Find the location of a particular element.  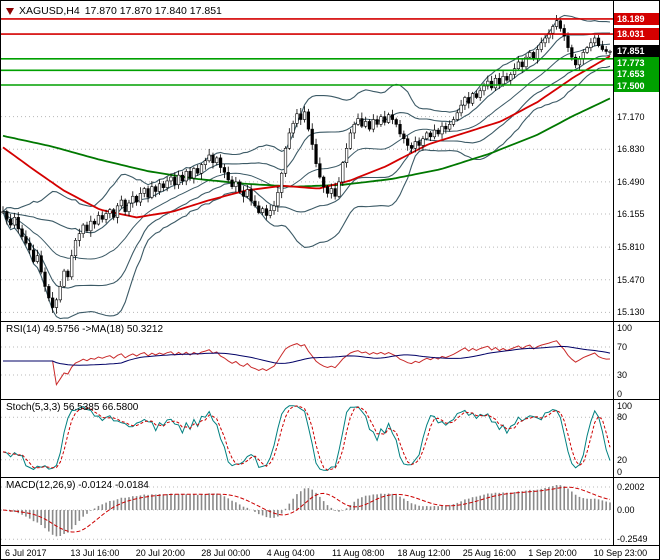

macd-signal-series is located at coordinates (306, 509).